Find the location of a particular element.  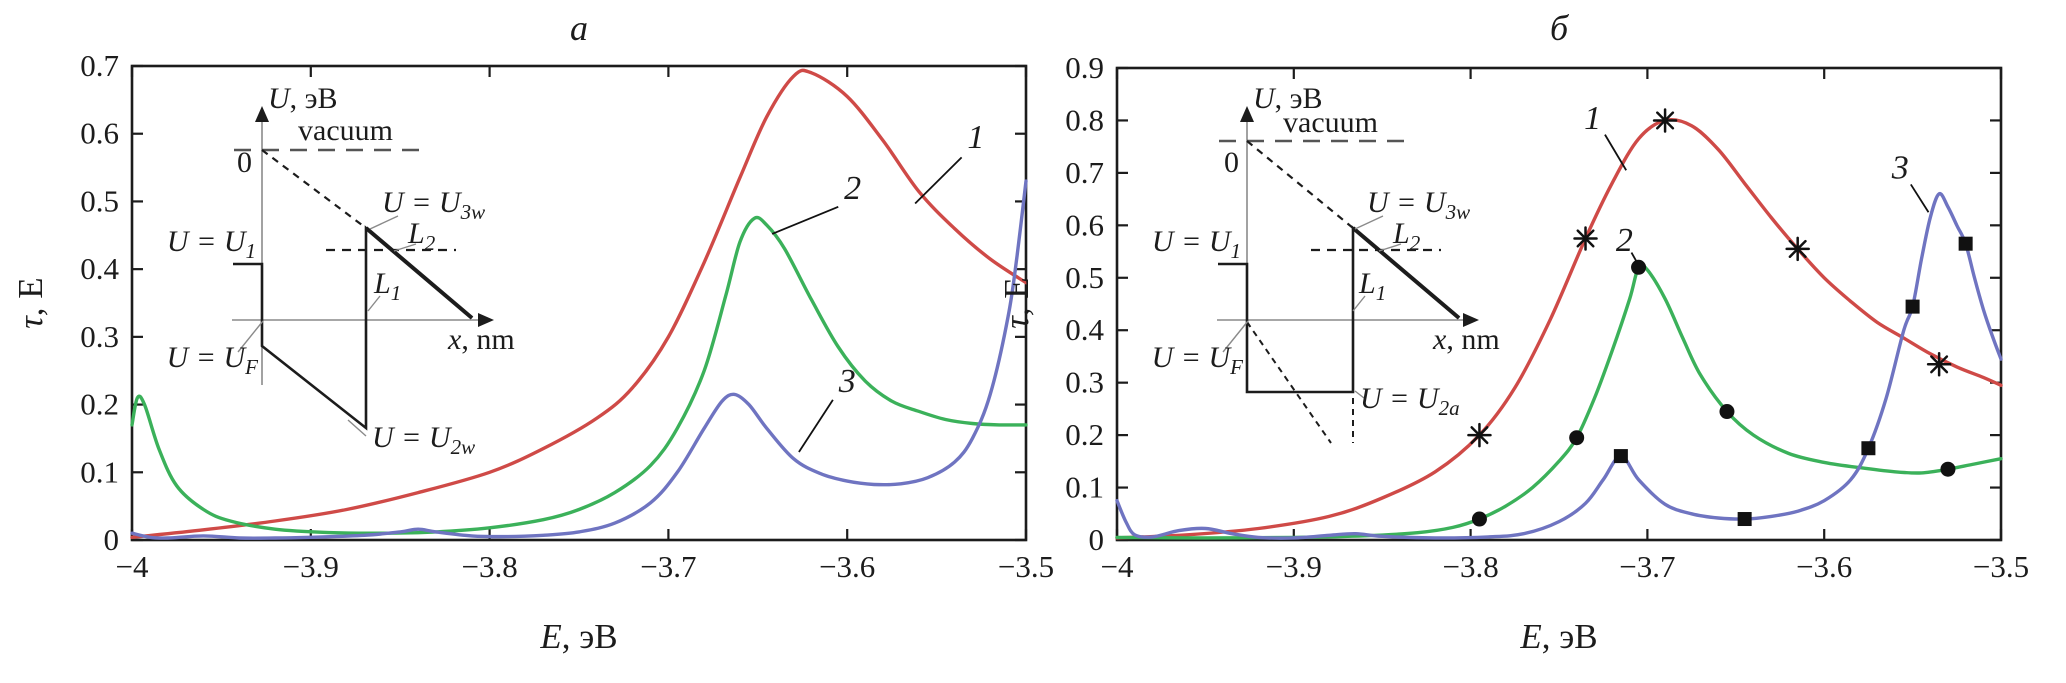

inset-a-uf-pointer-line is located at coordinates (250, 336).